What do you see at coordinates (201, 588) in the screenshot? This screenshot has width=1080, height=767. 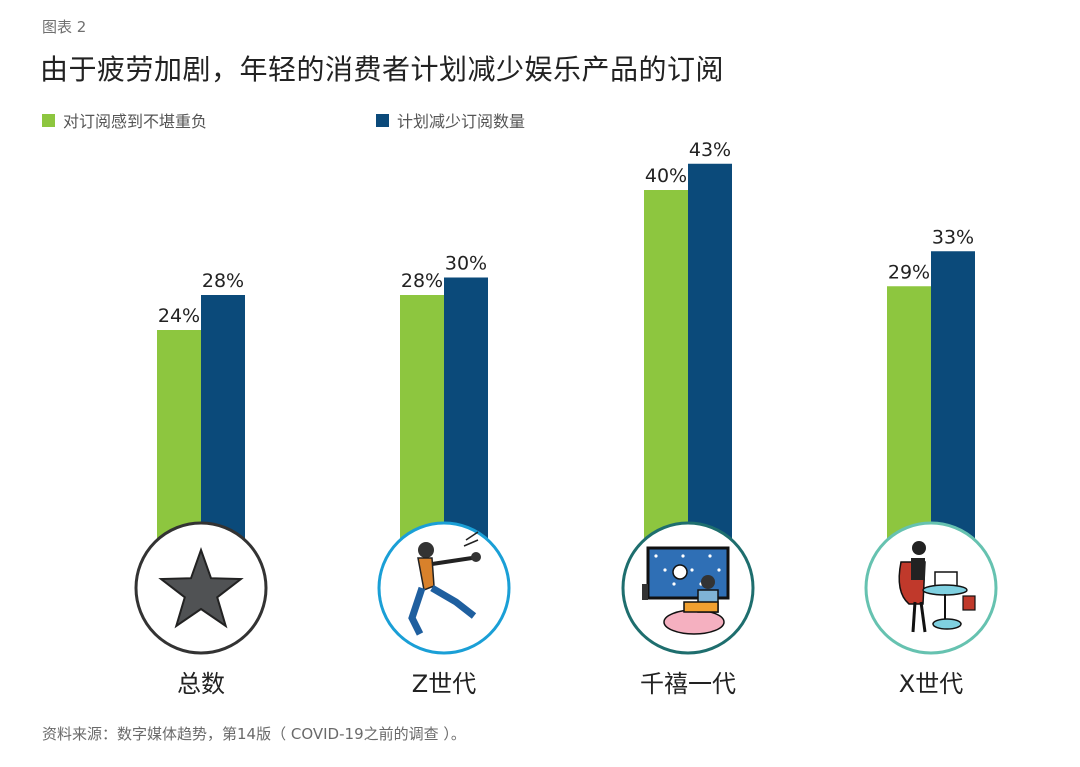 I see `star-icon` at bounding box center [201, 588].